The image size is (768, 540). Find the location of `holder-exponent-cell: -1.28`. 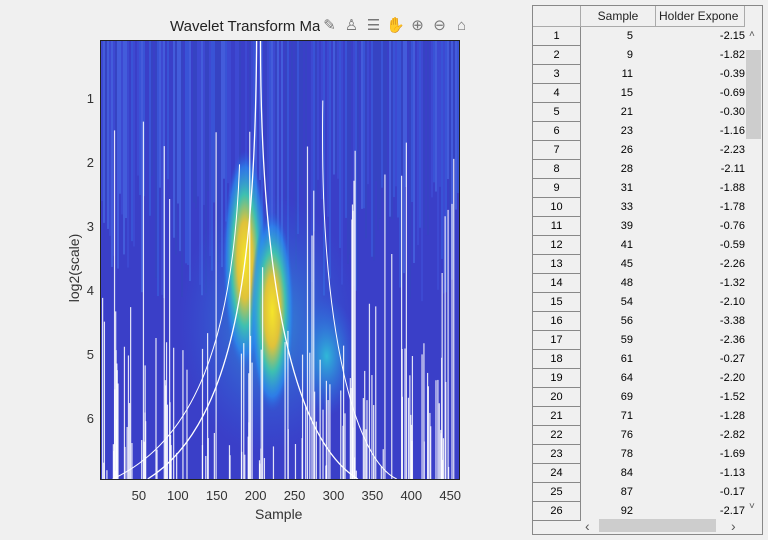

holder-exponent-cell: -1.28 is located at coordinates (732, 416).